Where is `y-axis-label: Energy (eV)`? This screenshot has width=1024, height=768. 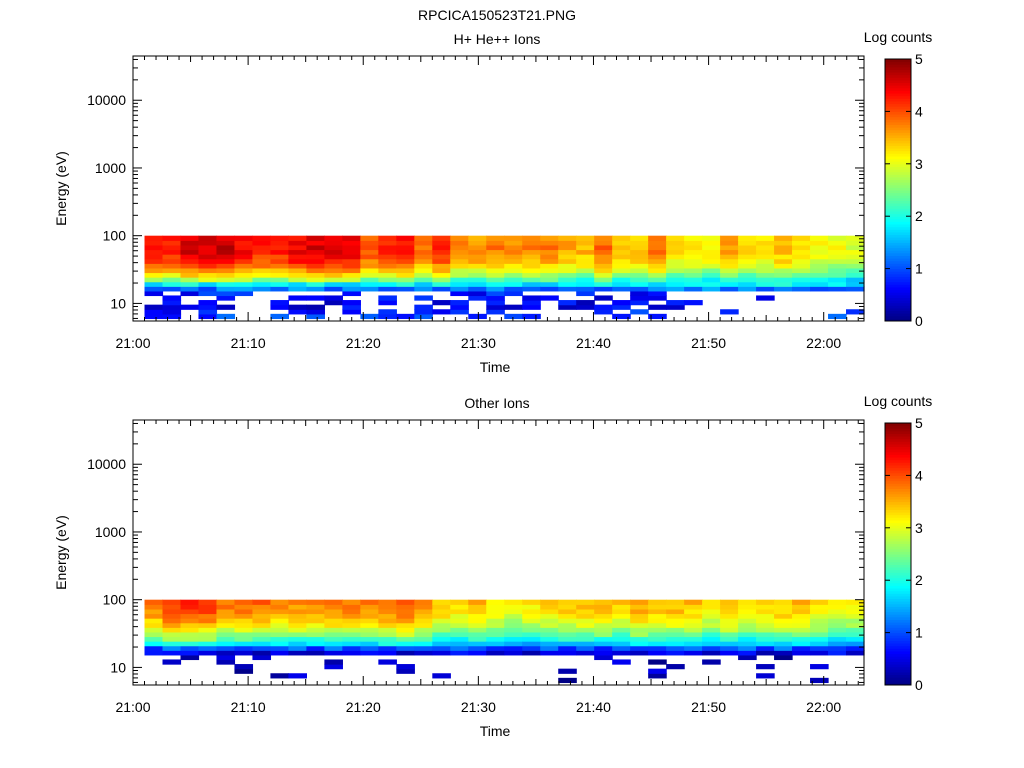
y-axis-label: Energy (eV) is located at coordinates (61, 188).